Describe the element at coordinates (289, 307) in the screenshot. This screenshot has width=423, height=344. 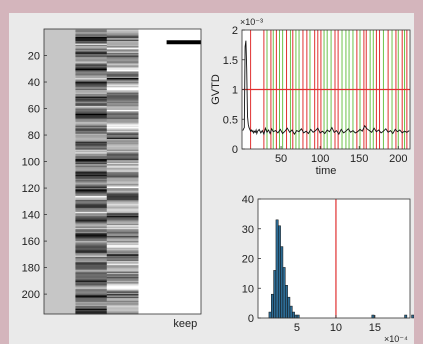
I see `histogram-bar` at that location.